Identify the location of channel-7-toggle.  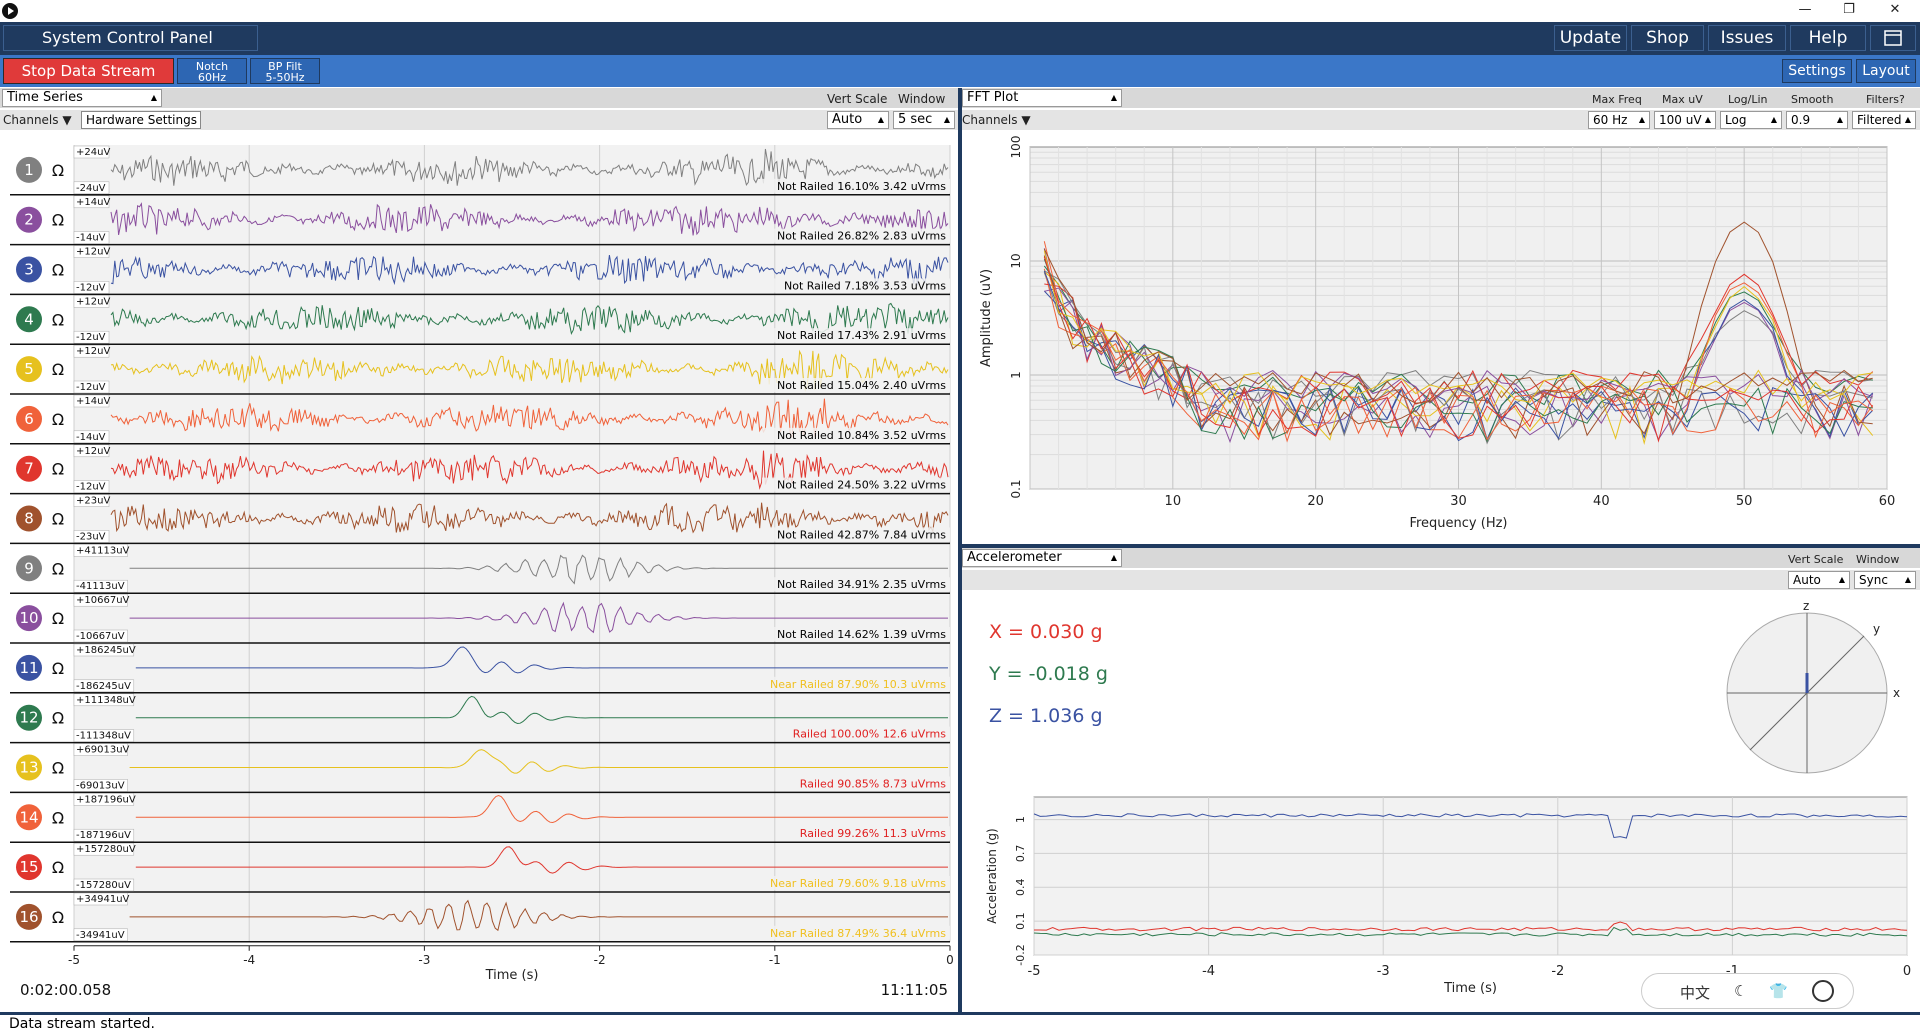
(29, 468).